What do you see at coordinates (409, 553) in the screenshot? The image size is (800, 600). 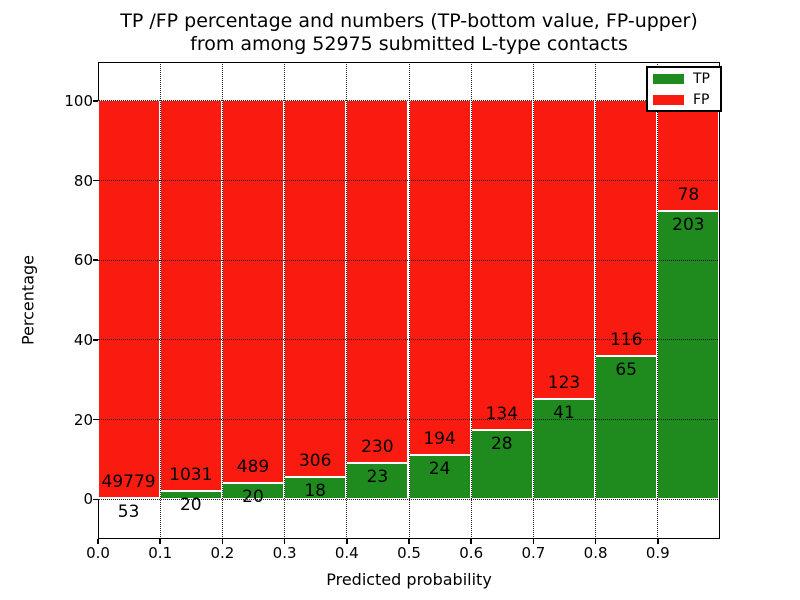 I see `x-tick-label: 0.5` at bounding box center [409, 553].